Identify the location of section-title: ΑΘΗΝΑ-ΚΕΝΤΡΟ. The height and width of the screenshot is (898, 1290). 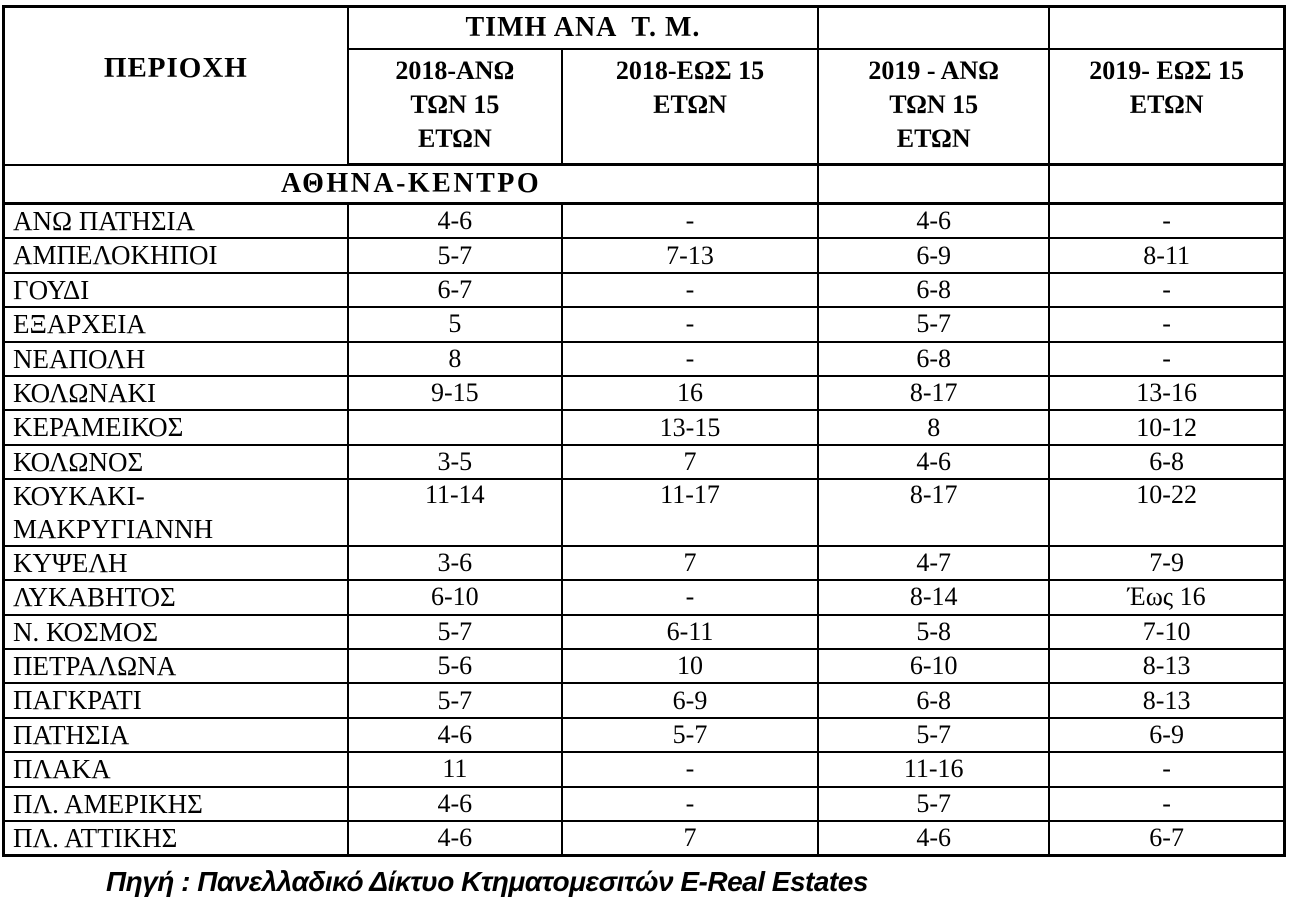
(411, 184).